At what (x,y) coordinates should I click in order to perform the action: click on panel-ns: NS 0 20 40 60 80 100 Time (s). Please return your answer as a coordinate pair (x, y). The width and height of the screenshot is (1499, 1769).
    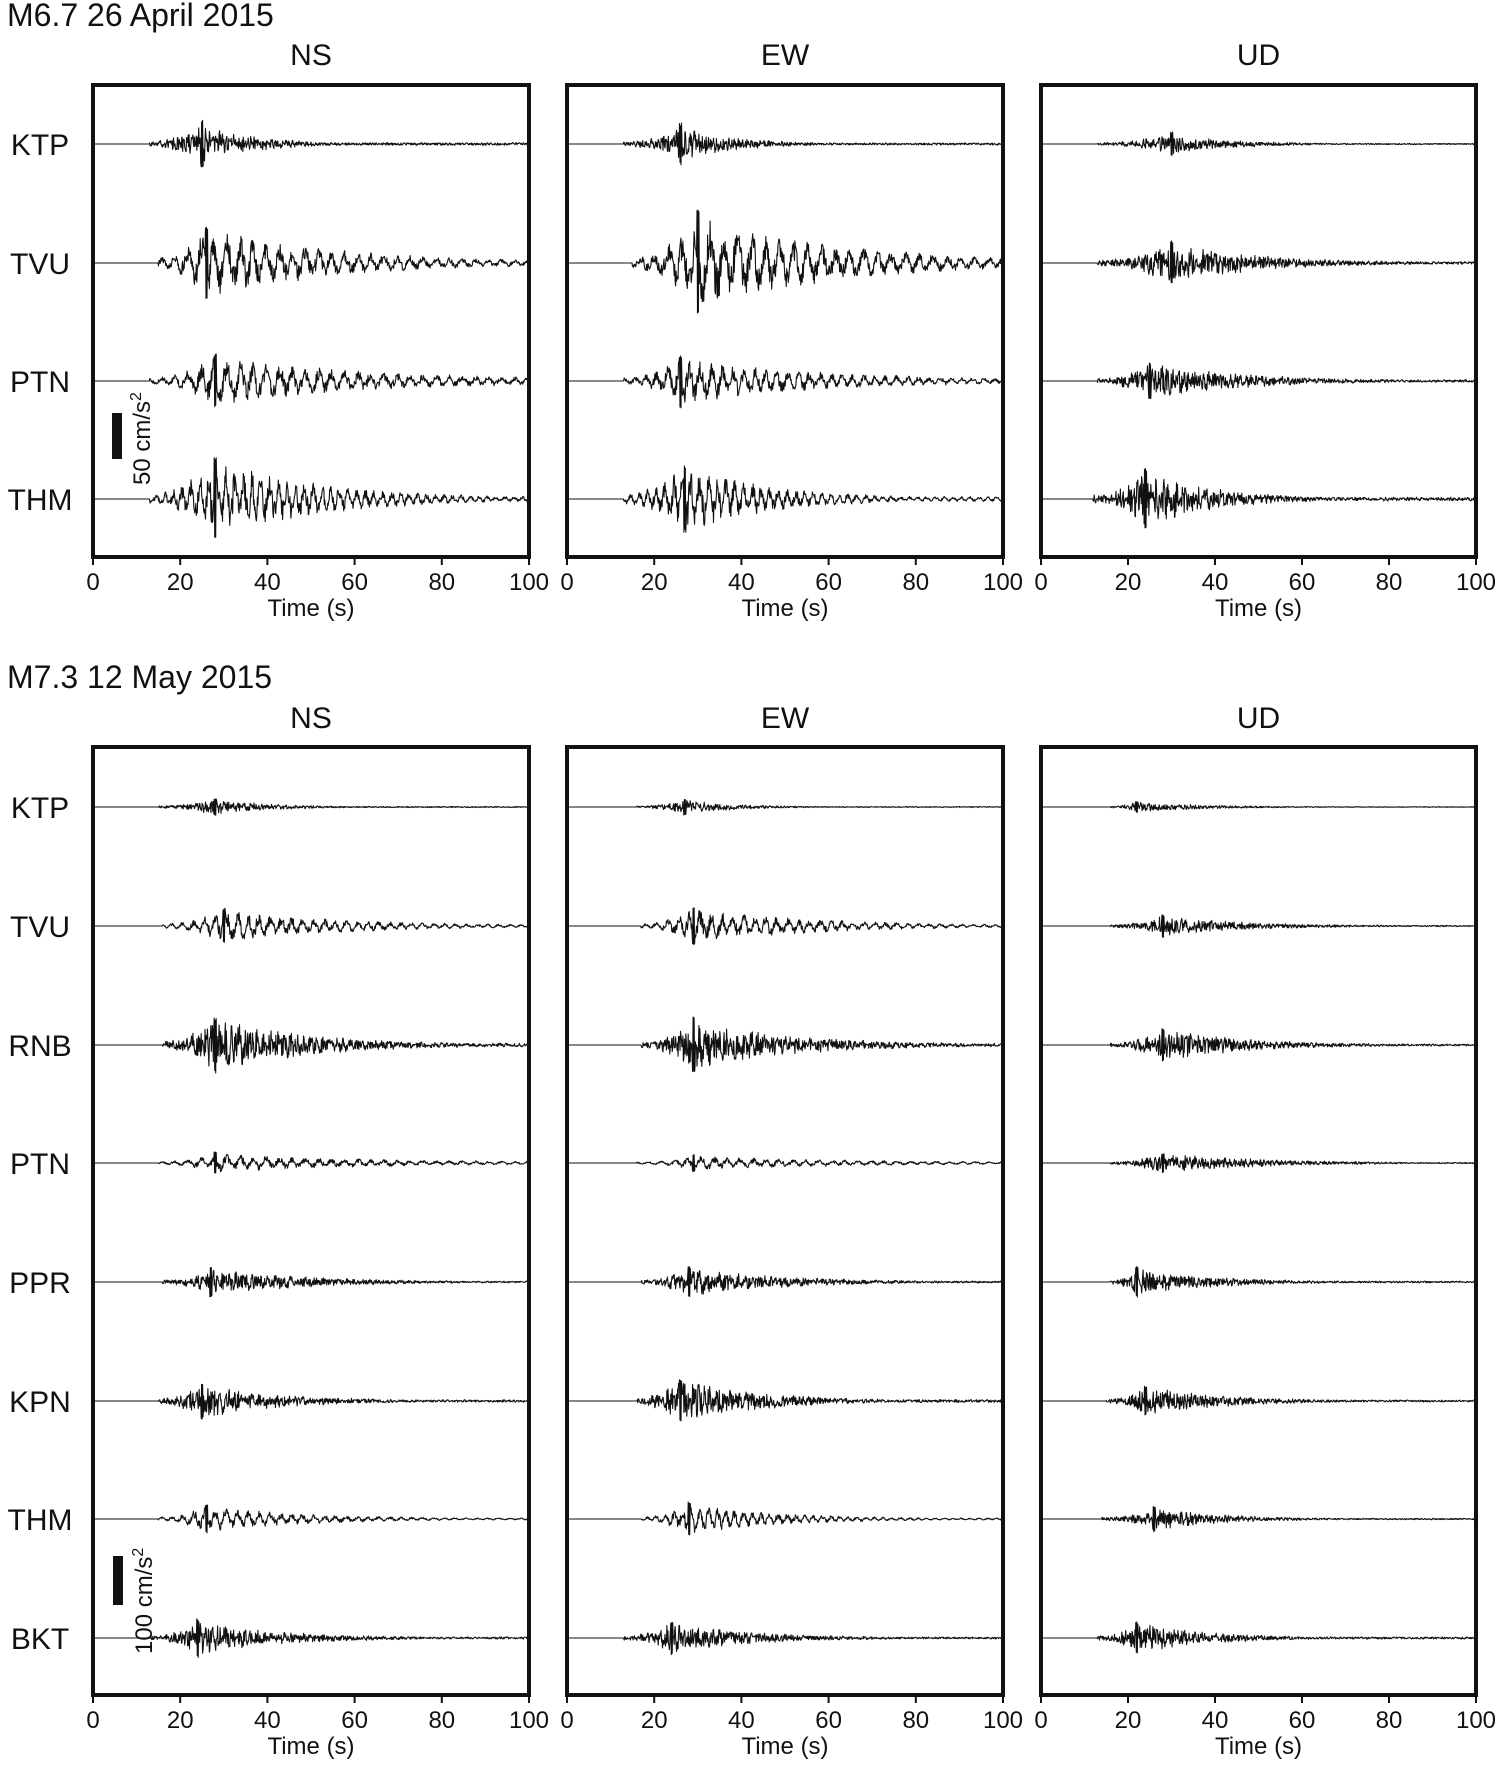
    Looking at the image, I should click on (317, 330).